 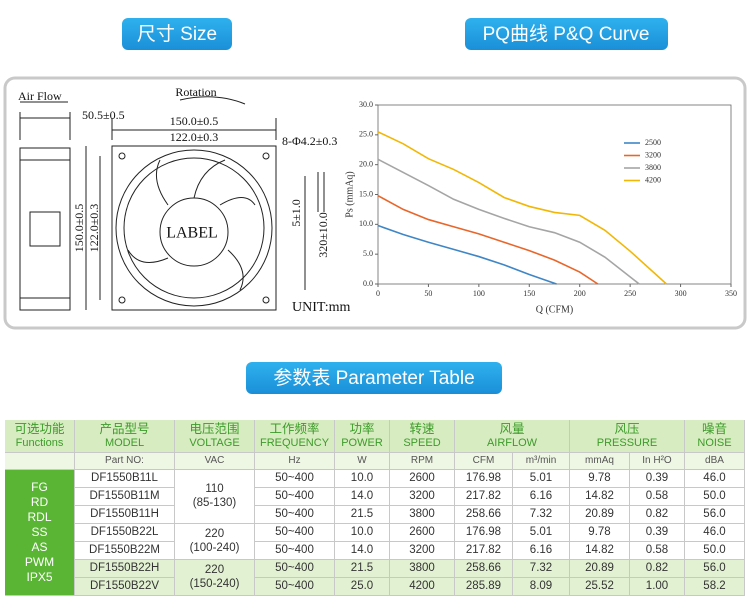 I want to click on cell-text: NOISE, so click(x=714, y=442).